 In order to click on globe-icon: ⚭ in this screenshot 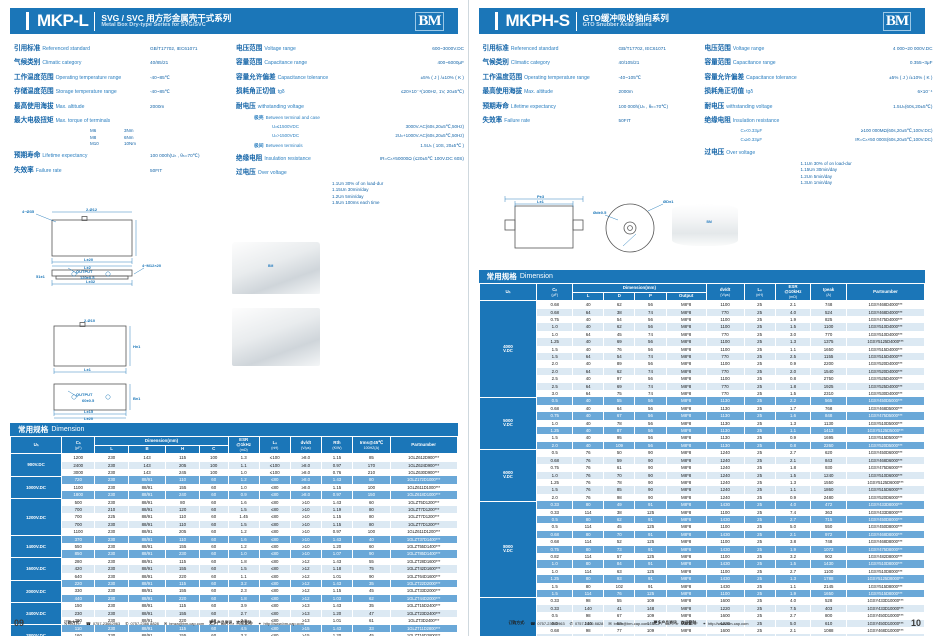, I will do `click(704, 623)`.